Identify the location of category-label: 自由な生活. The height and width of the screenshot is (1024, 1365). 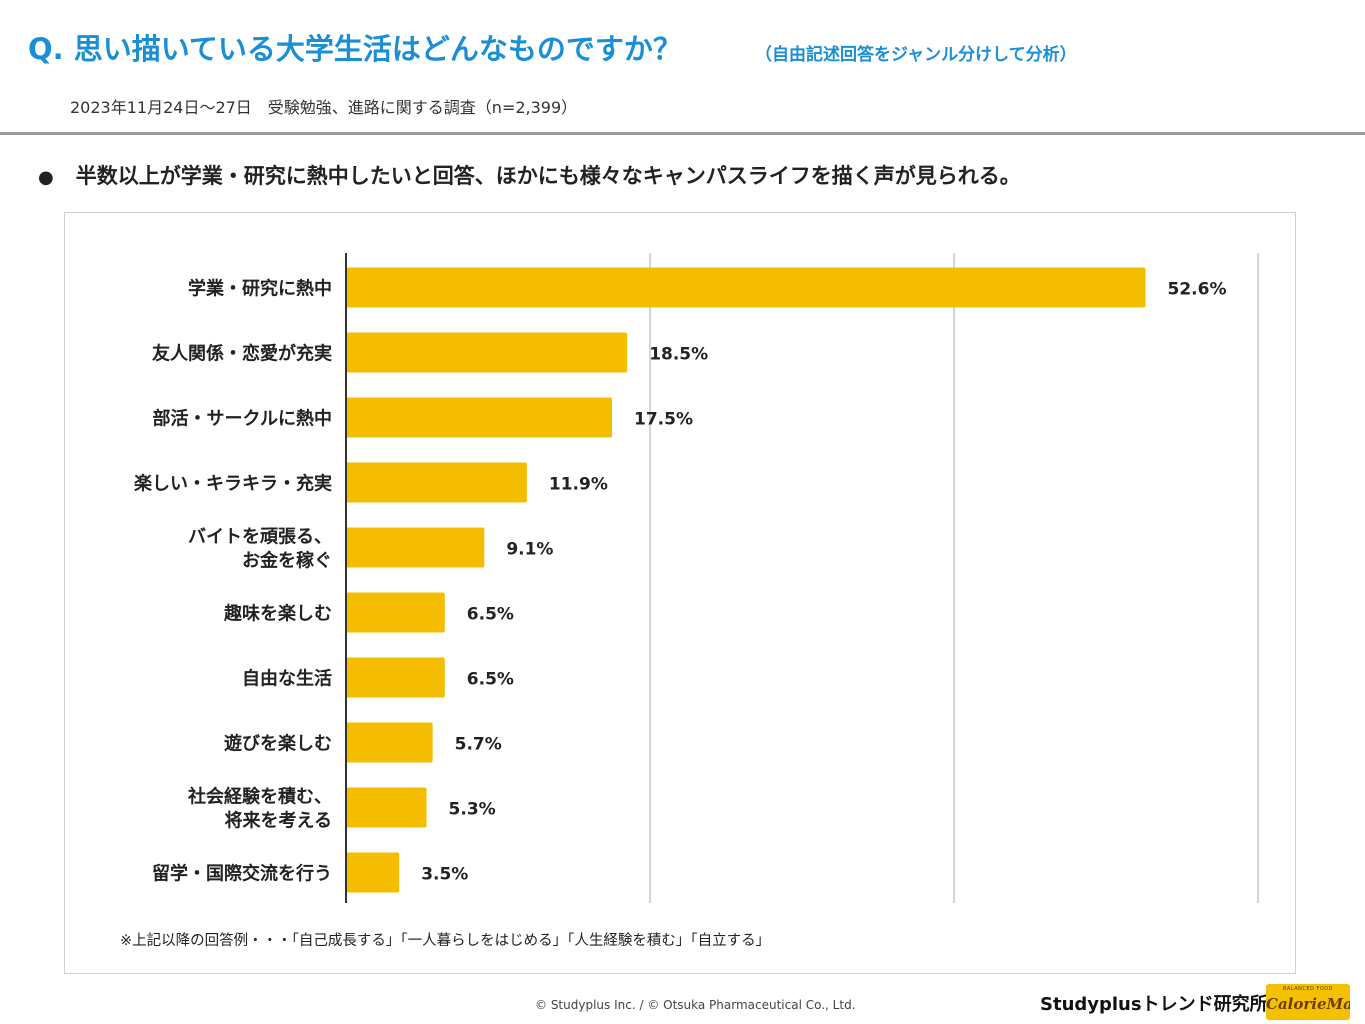
(287, 679).